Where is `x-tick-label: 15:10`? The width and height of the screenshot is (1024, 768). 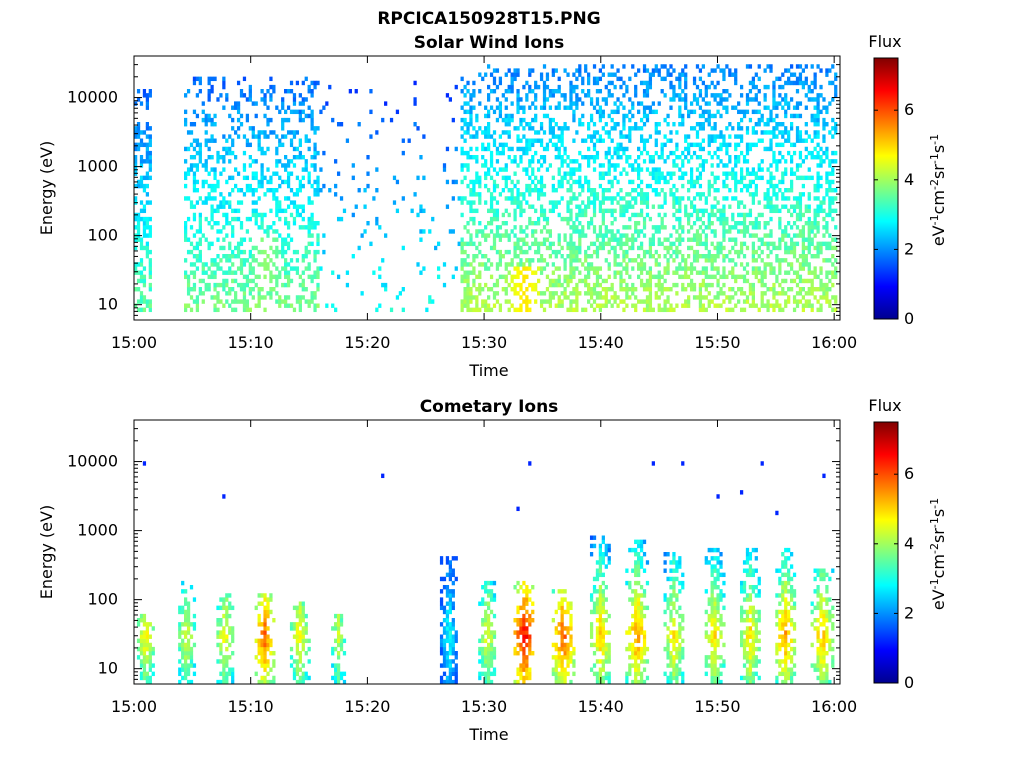 x-tick-label: 15:10 is located at coordinates (251, 342).